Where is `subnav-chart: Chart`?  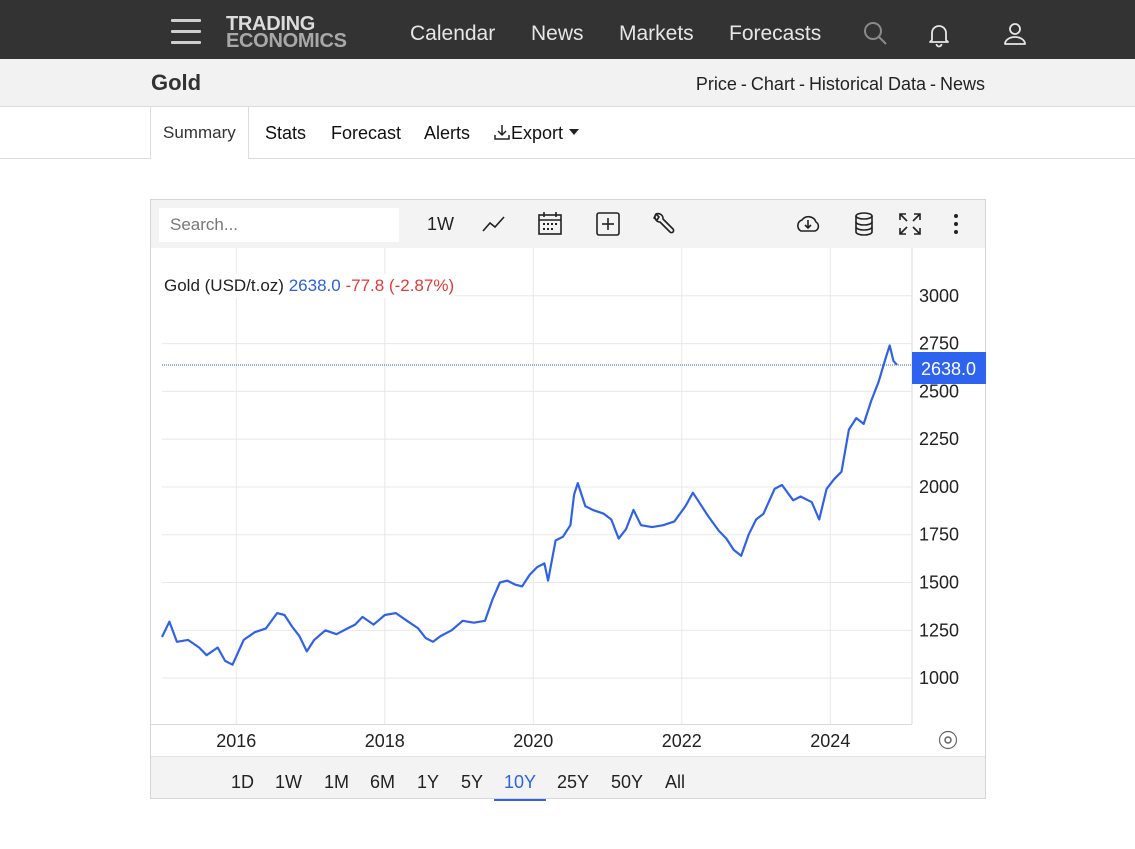 subnav-chart: Chart is located at coordinates (772, 84).